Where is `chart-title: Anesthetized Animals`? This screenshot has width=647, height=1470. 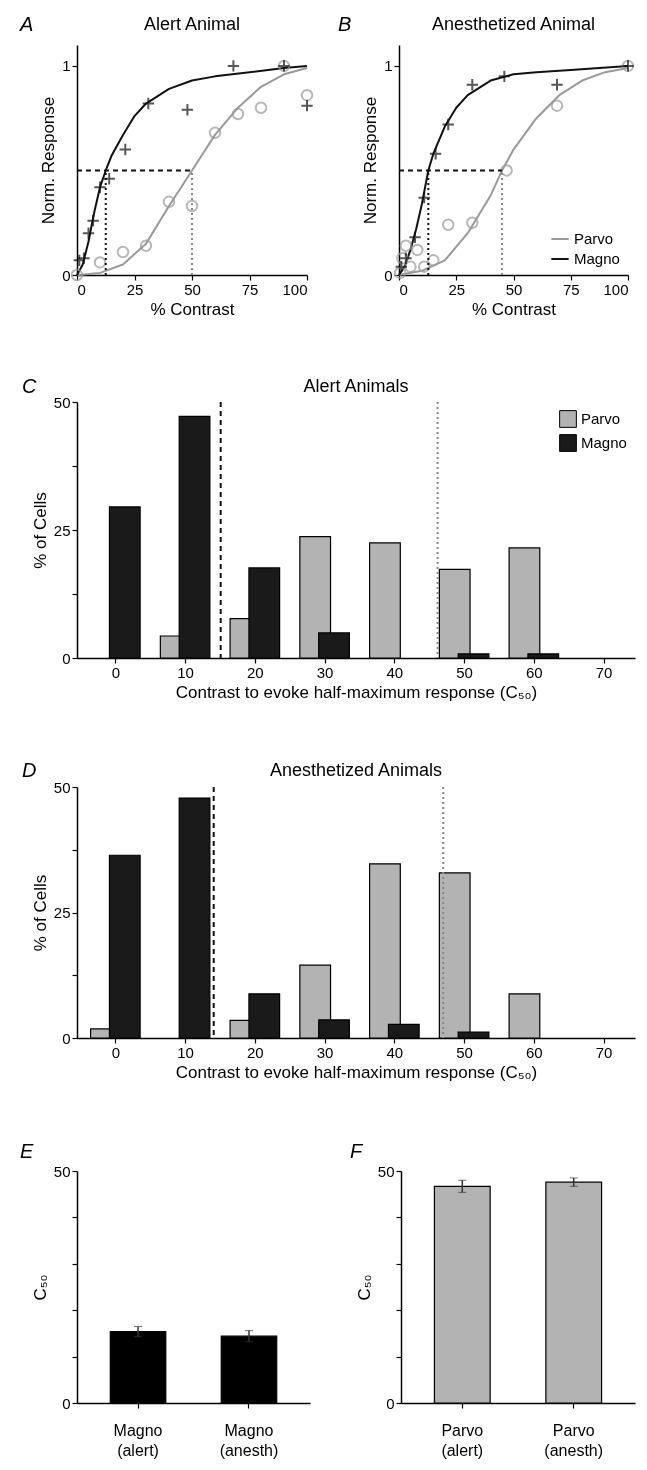
chart-title: Anesthetized Animals is located at coordinates (356, 770).